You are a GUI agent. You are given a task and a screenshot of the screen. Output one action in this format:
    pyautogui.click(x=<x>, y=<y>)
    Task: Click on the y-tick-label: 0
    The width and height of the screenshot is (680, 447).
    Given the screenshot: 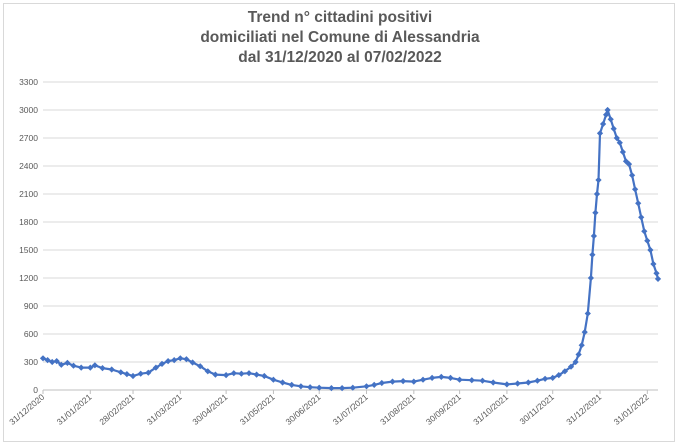 What is the action you would take?
    pyautogui.click(x=35, y=390)
    